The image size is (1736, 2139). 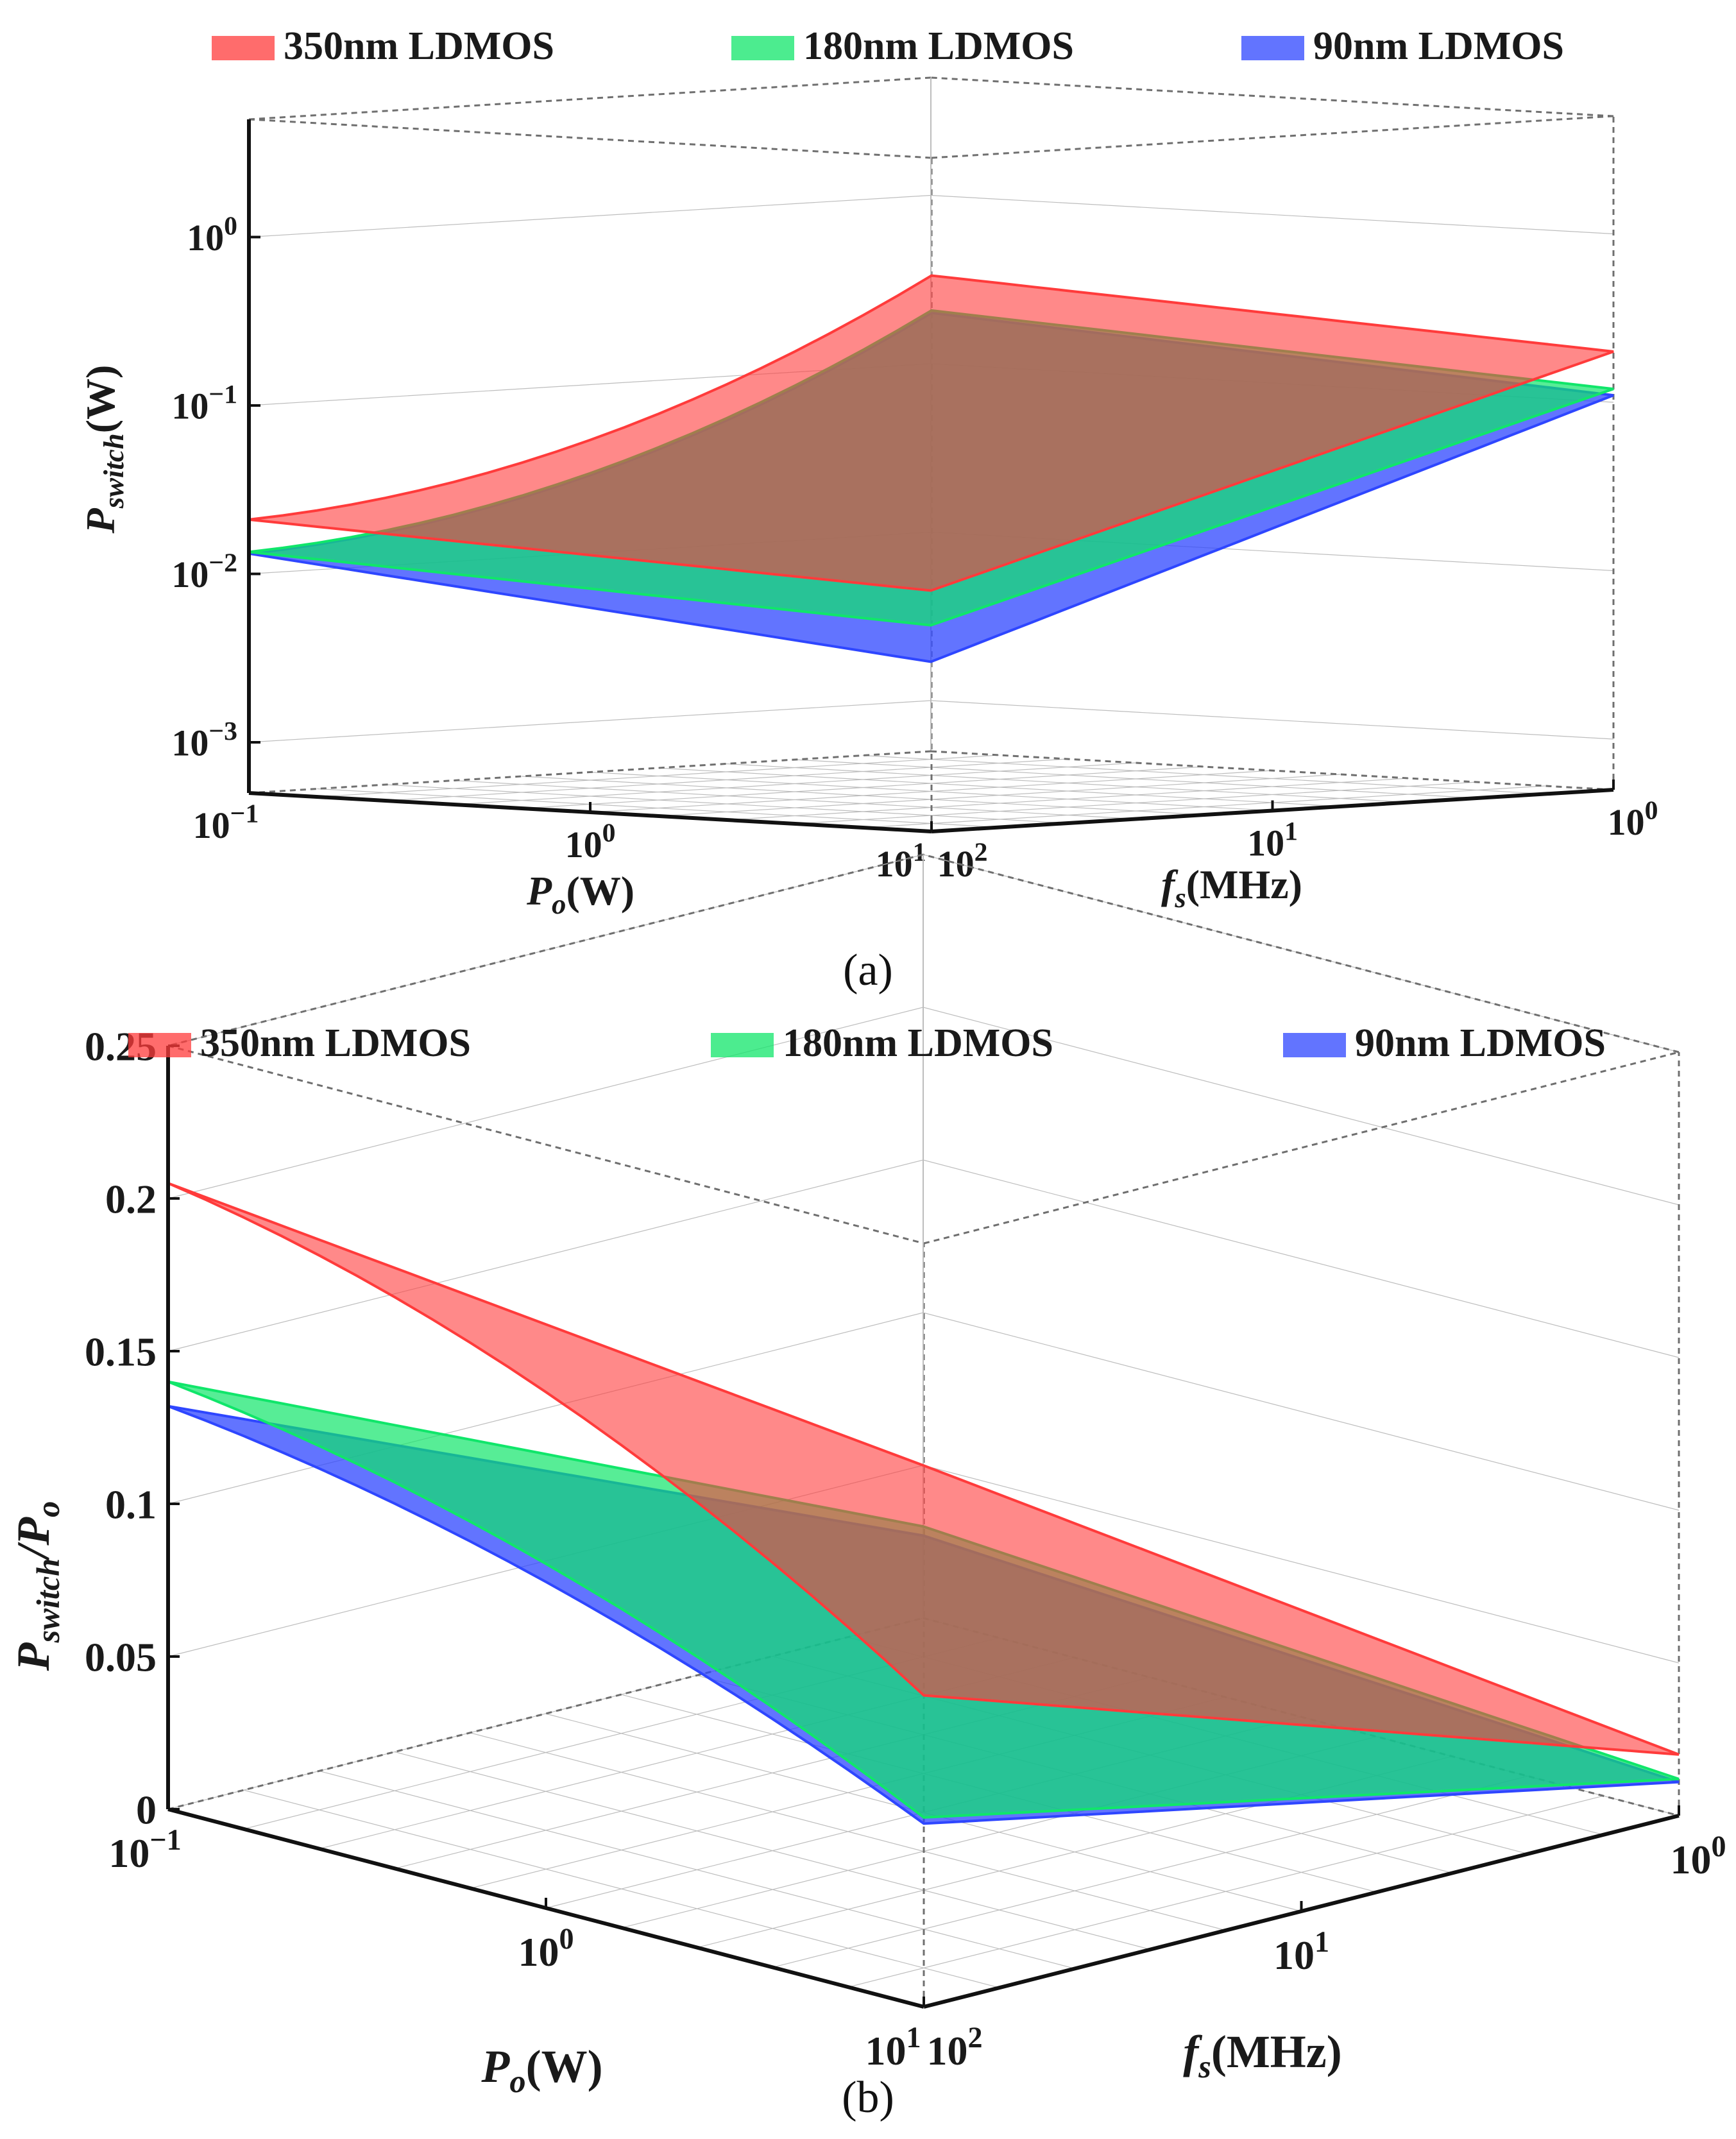 I want to click on z-axis-title: Pswitch(W), so click(x=104, y=449).